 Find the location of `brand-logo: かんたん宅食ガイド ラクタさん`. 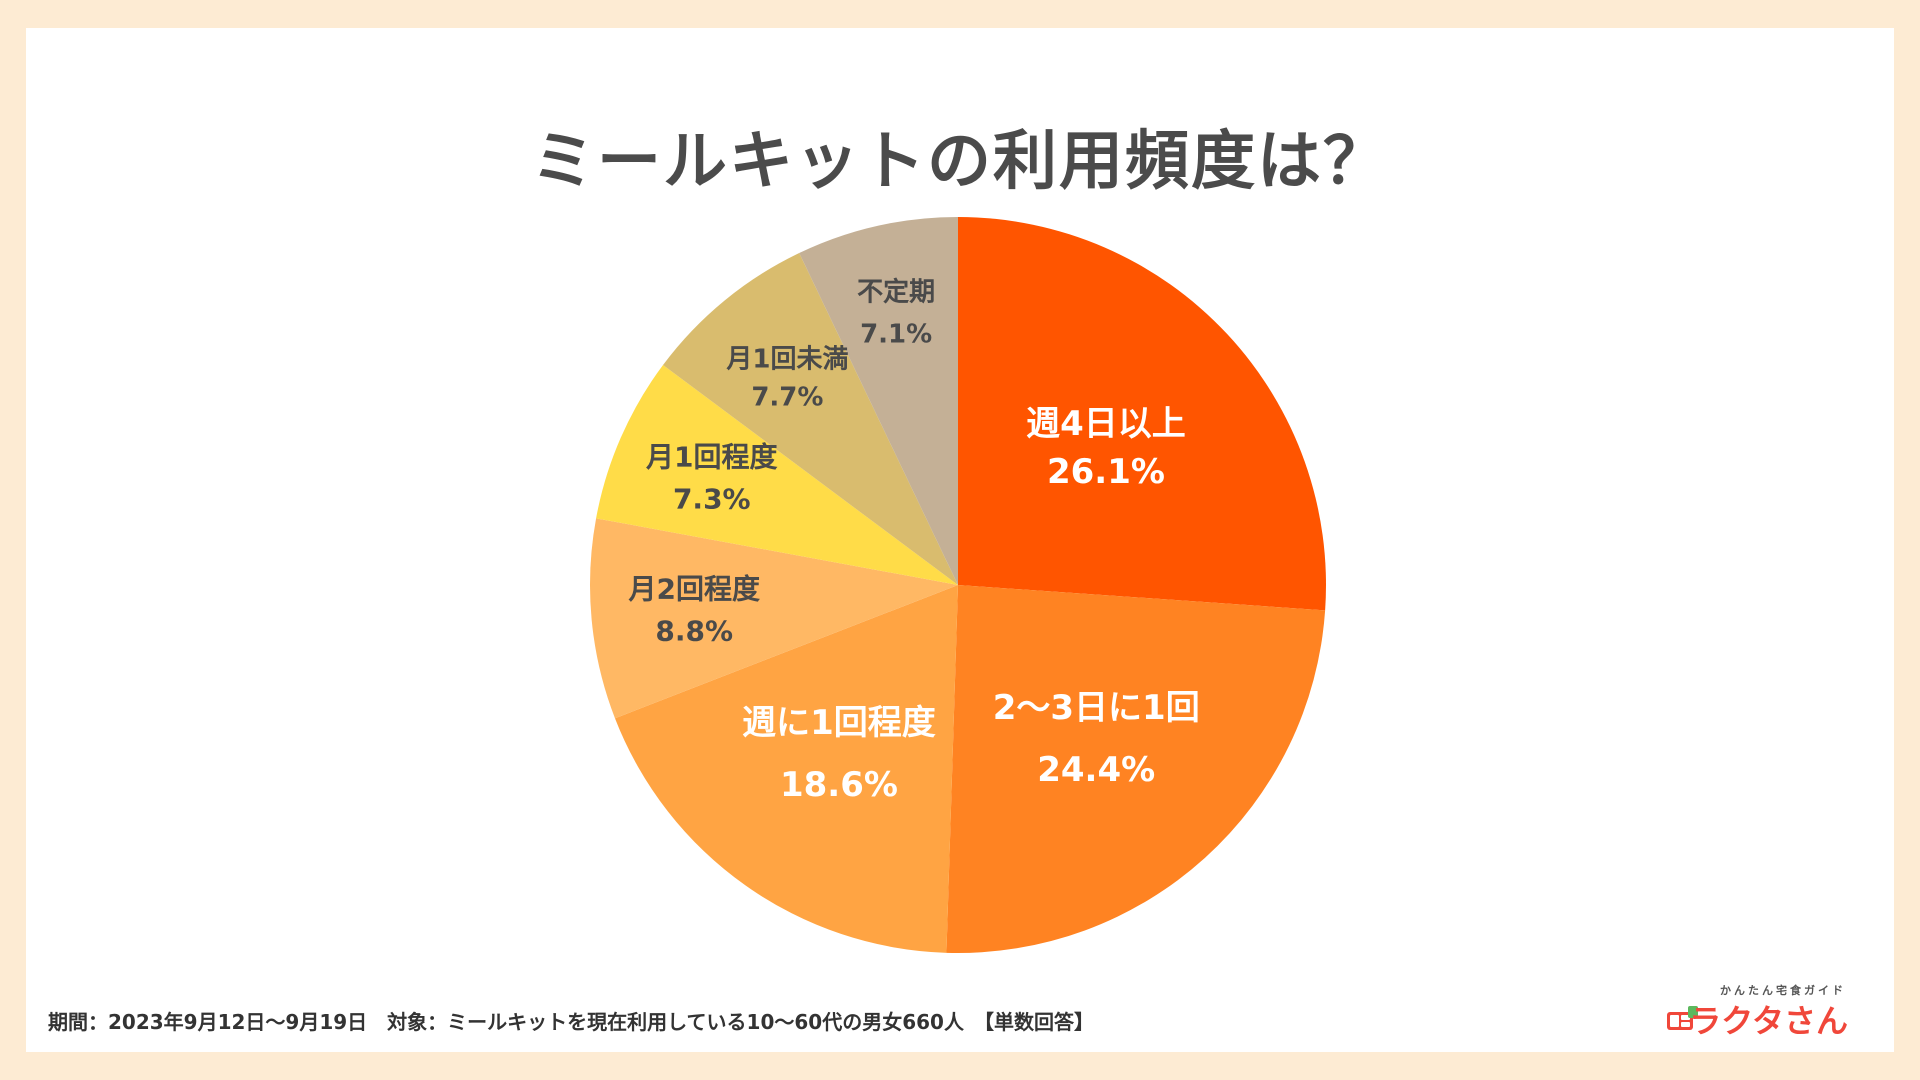

brand-logo: かんたん宅食ガイド ラクタさん is located at coordinates (1754, 1009).